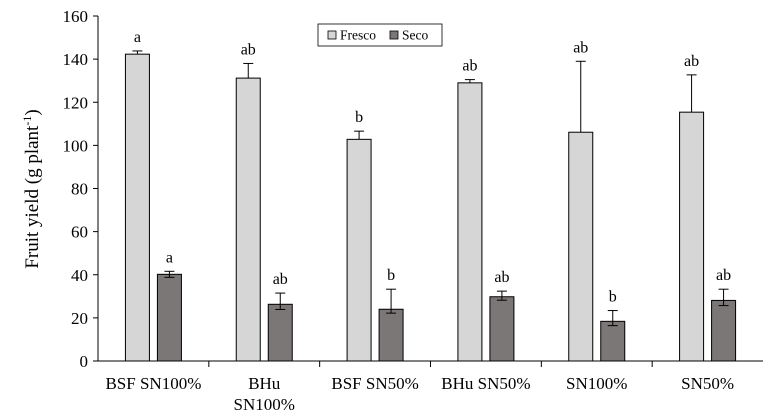 The height and width of the screenshot is (417, 783). Describe the element at coordinates (76, 16) in the screenshot. I see `y-tick-label: 160` at that location.